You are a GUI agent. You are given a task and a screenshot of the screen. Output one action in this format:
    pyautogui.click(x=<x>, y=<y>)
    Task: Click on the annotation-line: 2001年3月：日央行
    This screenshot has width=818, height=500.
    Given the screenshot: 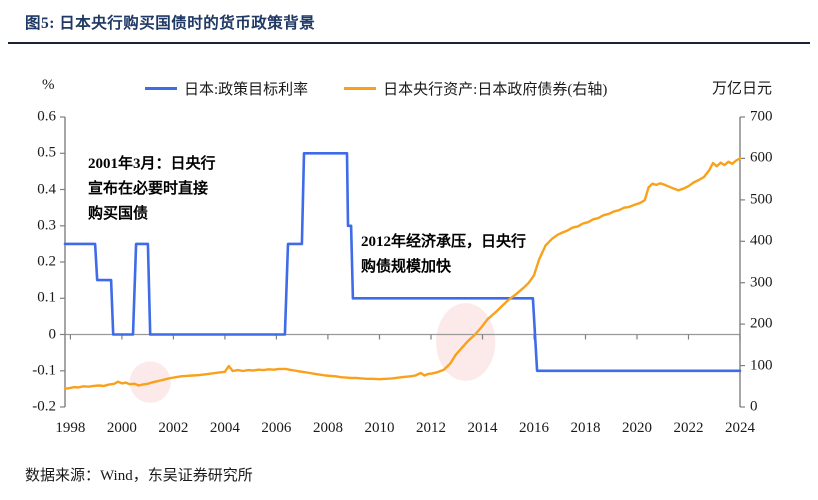 What is the action you would take?
    pyautogui.click(x=152, y=164)
    